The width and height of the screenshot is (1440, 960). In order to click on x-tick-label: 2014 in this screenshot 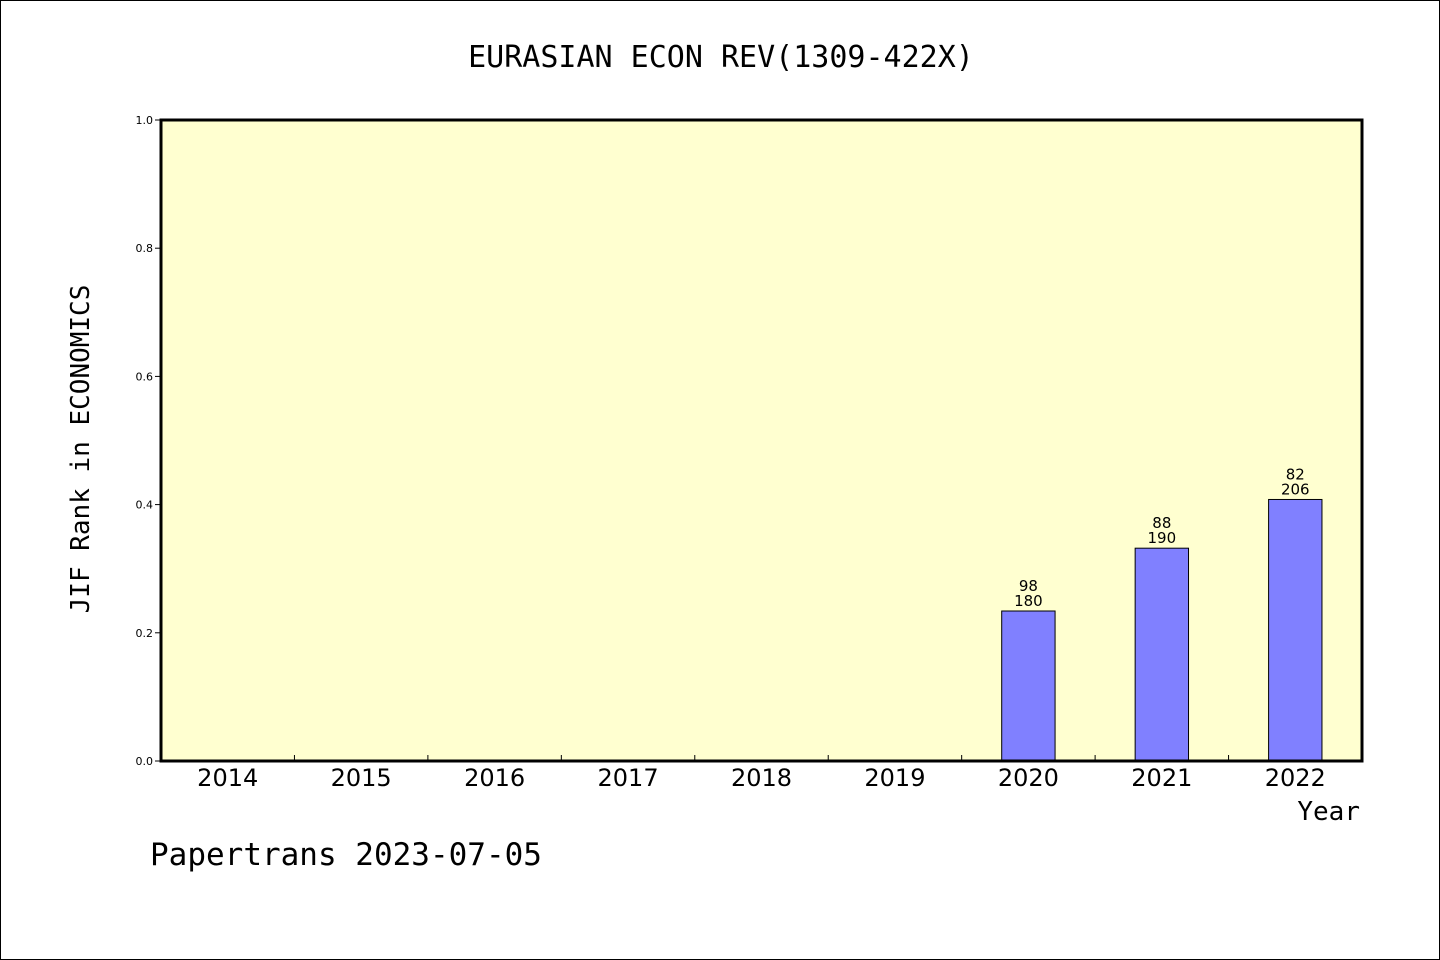, I will do `click(227, 778)`.